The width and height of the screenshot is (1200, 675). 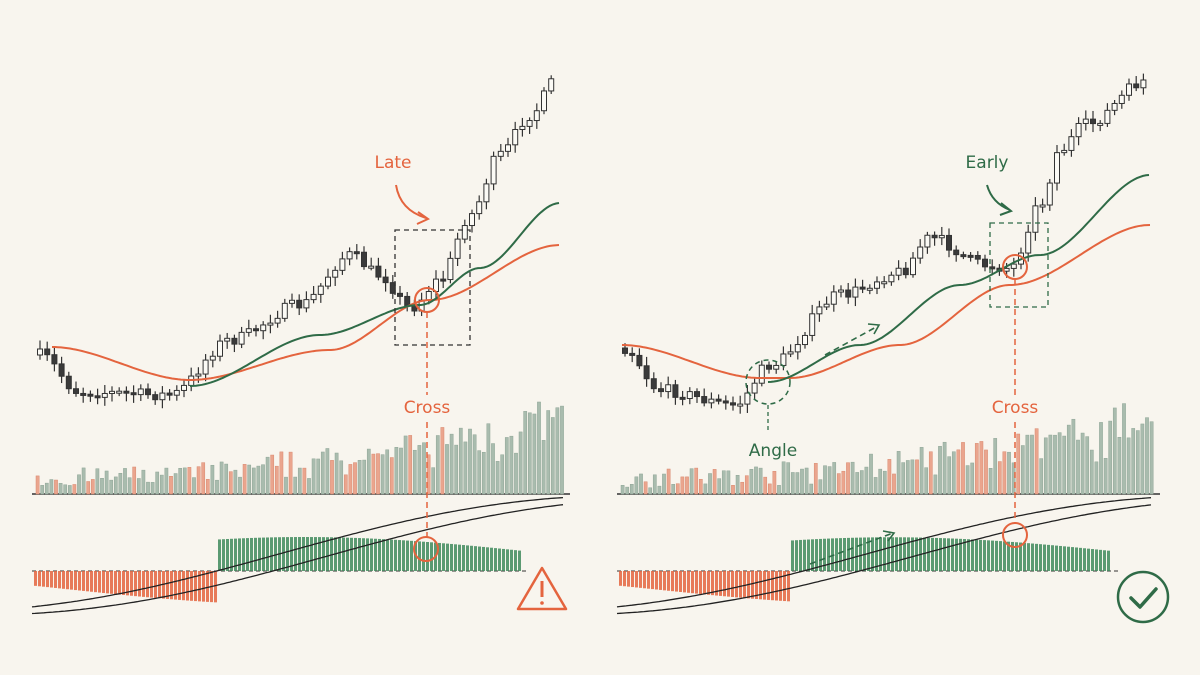 I want to click on arrow, so click(x=411, y=201).